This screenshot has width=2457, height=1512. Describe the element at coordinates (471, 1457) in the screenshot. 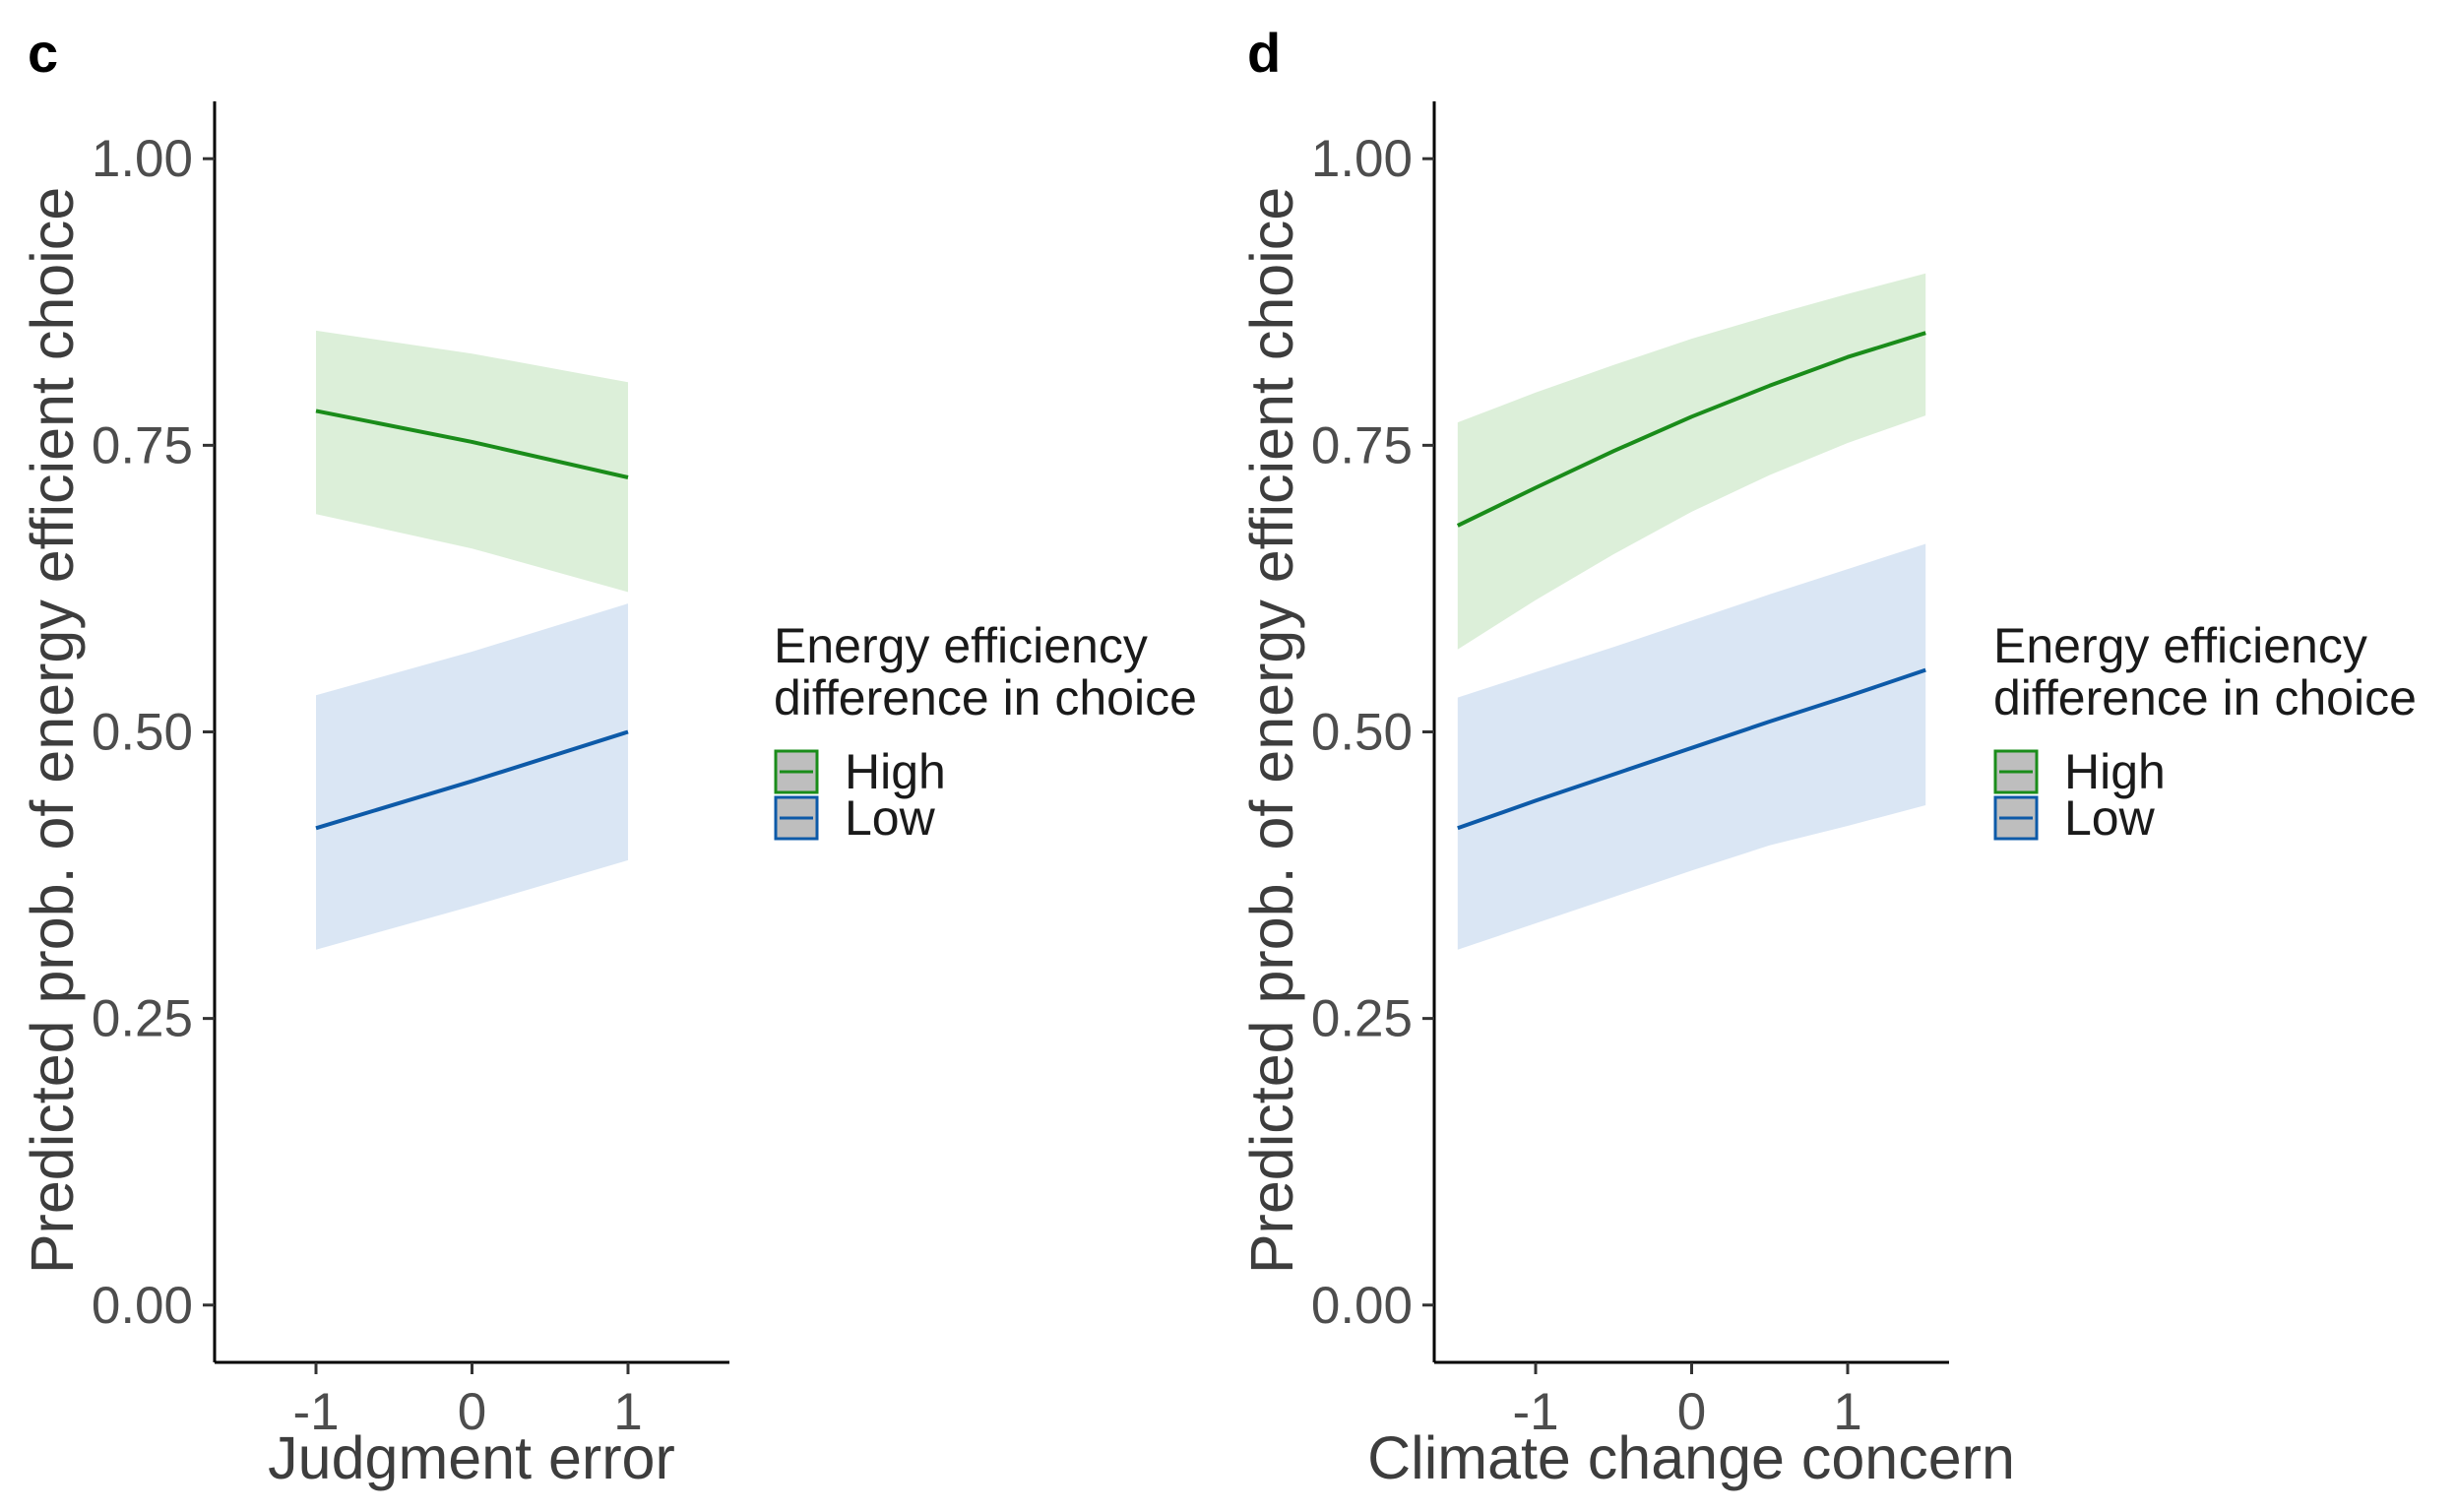

I see `x-axis-title: Judgment error` at that location.